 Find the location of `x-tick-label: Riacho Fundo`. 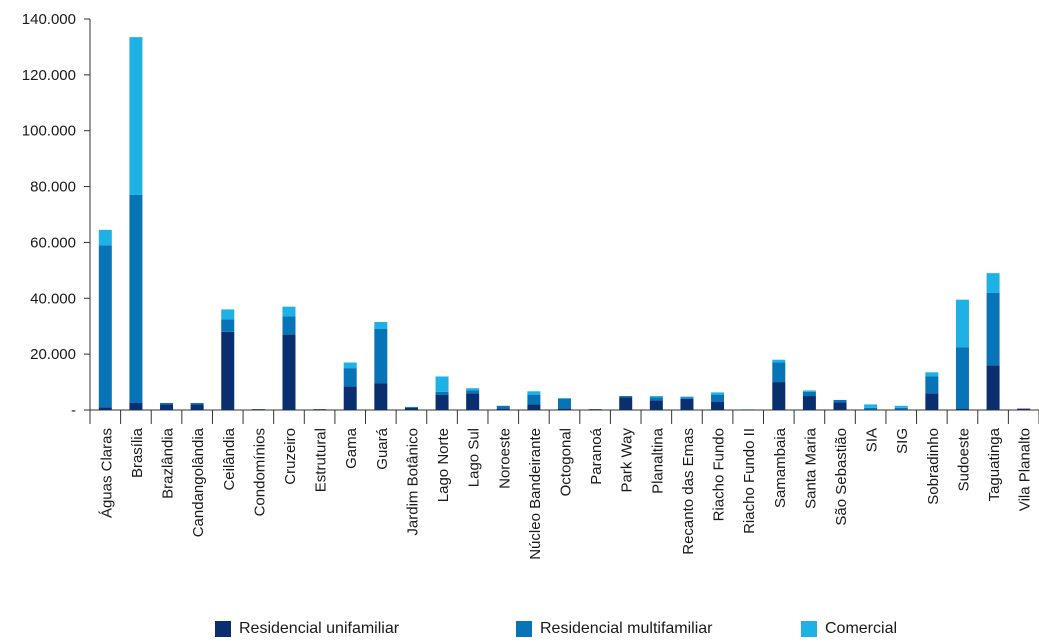

x-tick-label: Riacho Fundo is located at coordinates (719, 474).